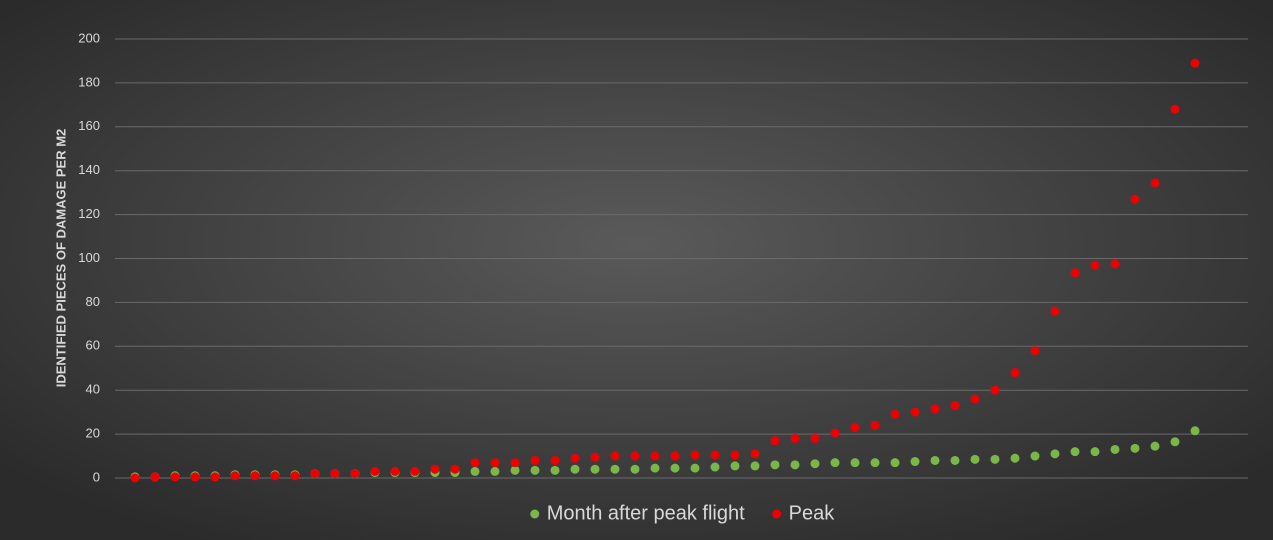 The image size is (1273, 540). Describe the element at coordinates (812, 513) in the screenshot. I see `legend-label: Peak` at that location.